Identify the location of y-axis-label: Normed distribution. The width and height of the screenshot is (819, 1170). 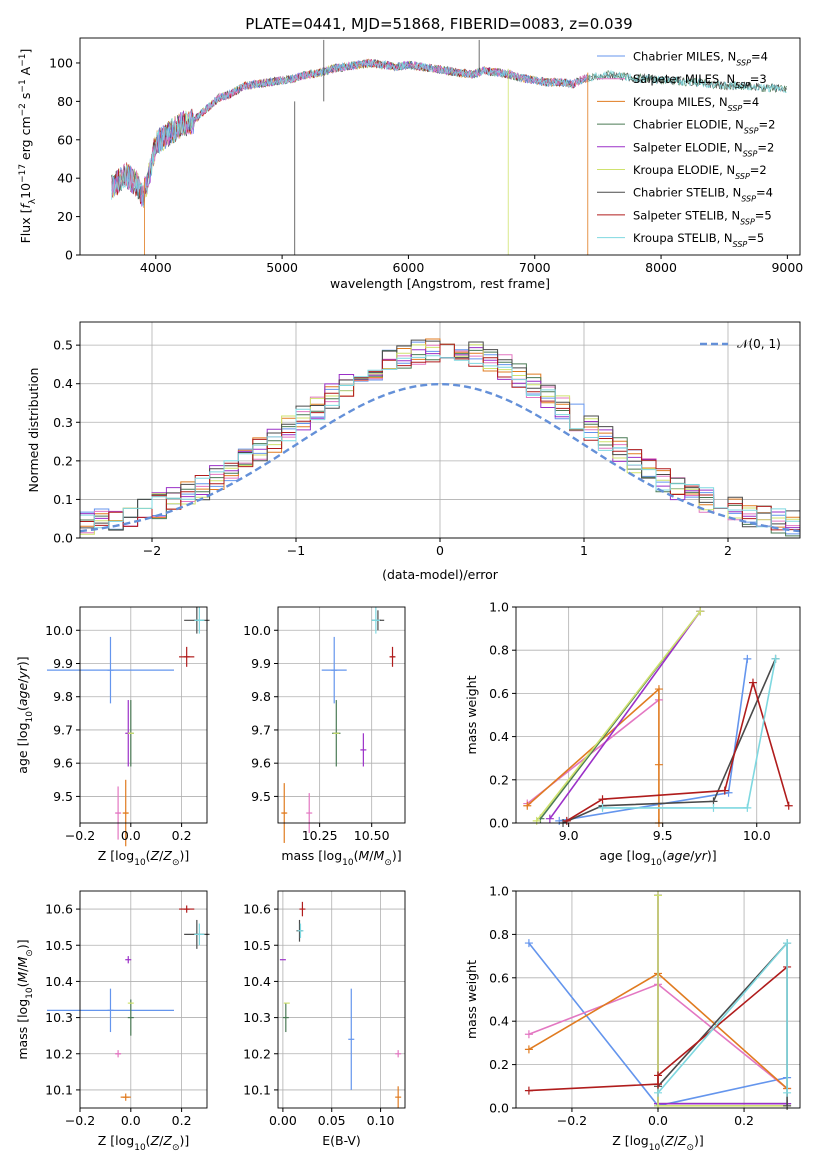
(33, 430).